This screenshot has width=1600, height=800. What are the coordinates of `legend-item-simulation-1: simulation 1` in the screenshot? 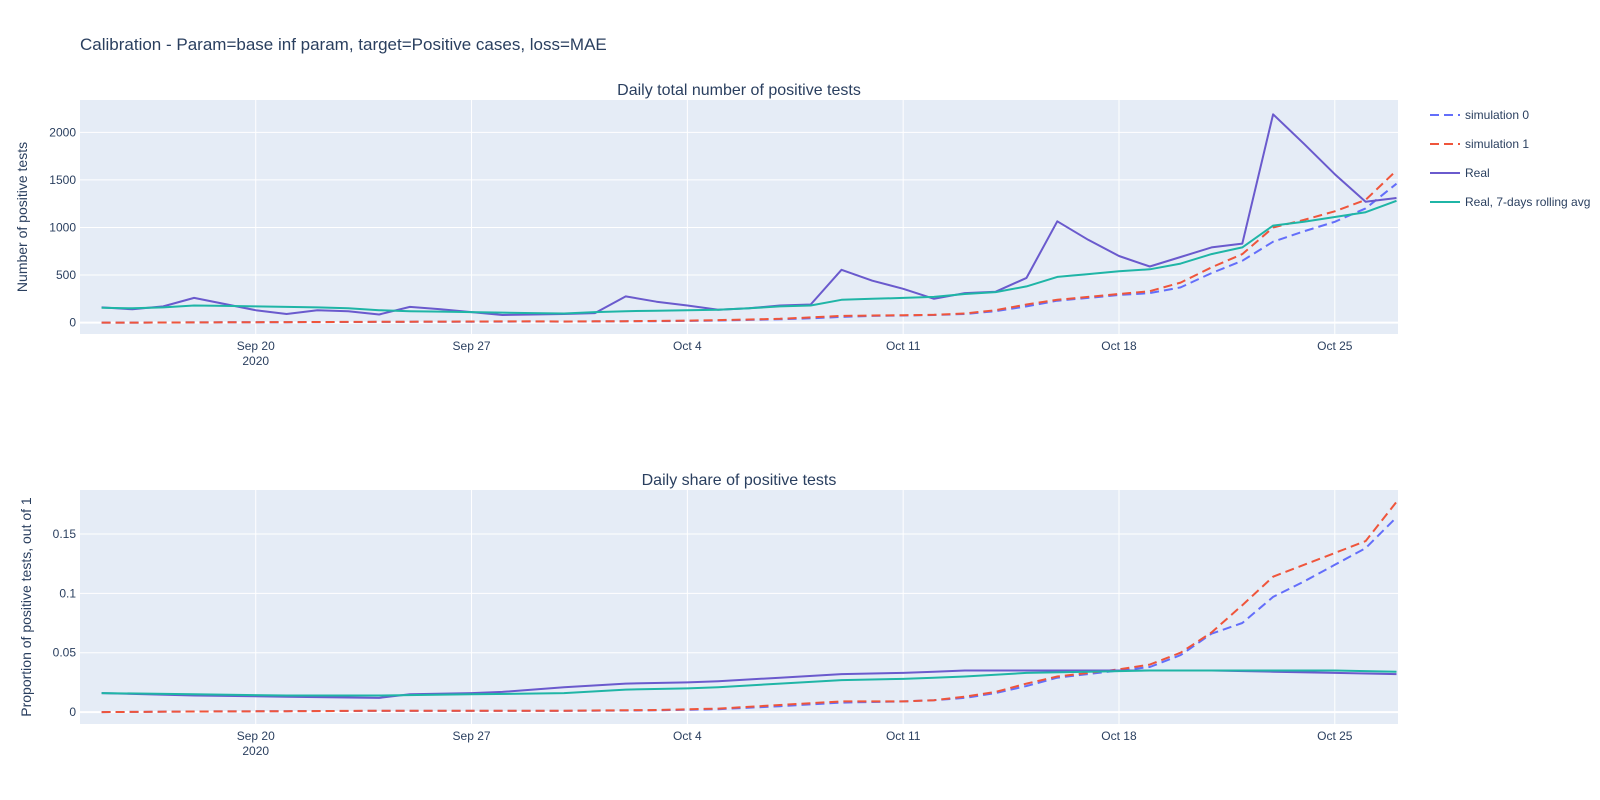 It's located at (1479, 144).